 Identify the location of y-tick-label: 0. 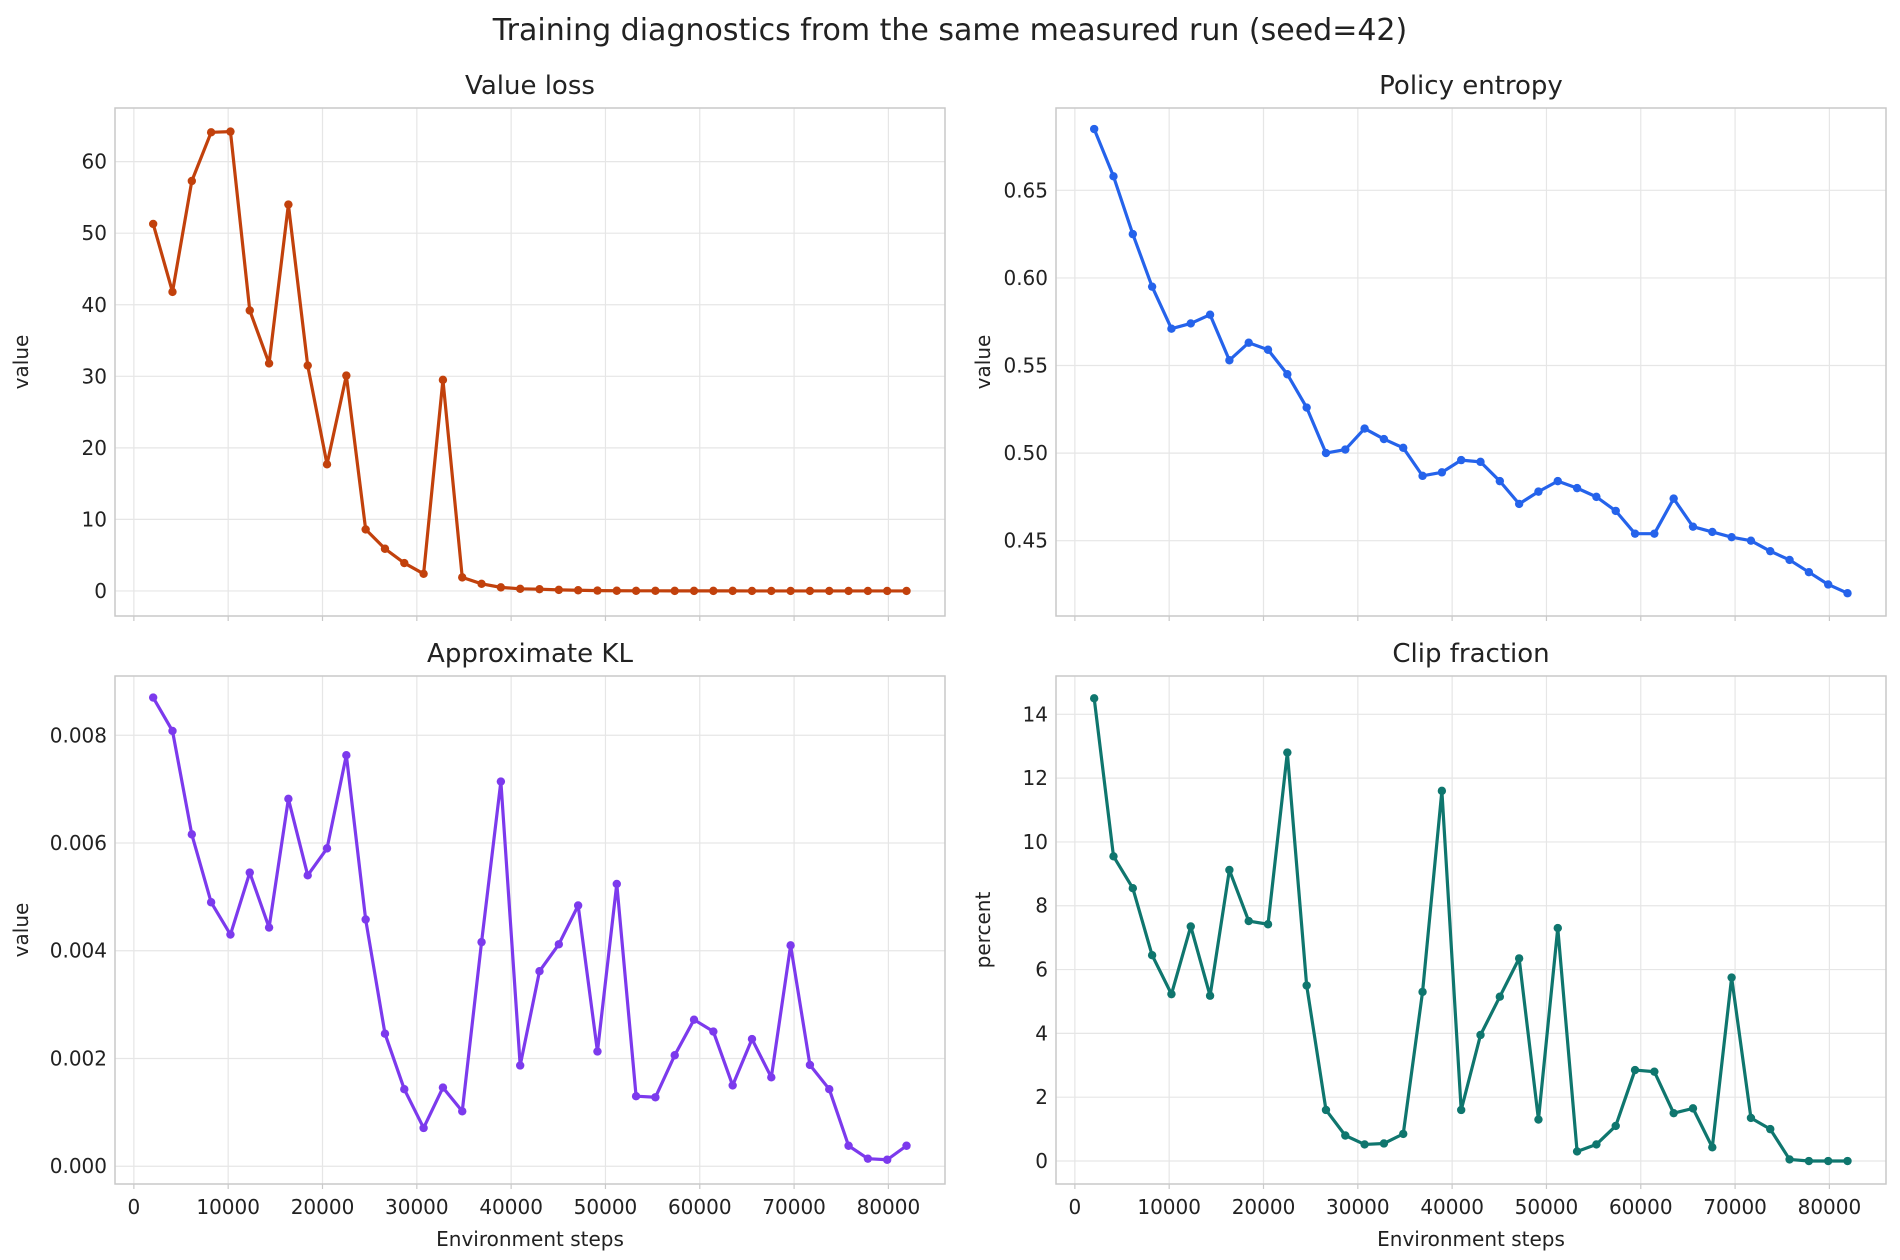
(100, 591).